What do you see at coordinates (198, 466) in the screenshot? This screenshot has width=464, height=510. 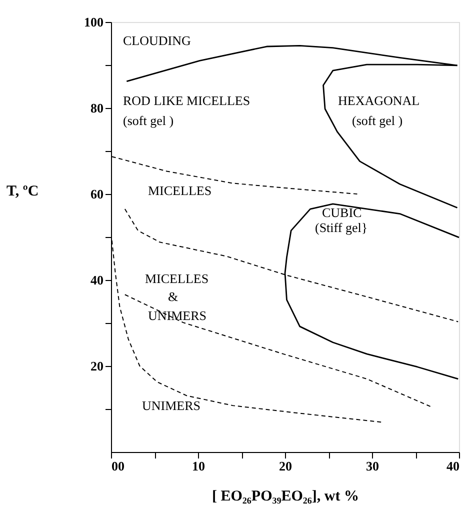 I see `x-tick-label: 10` at bounding box center [198, 466].